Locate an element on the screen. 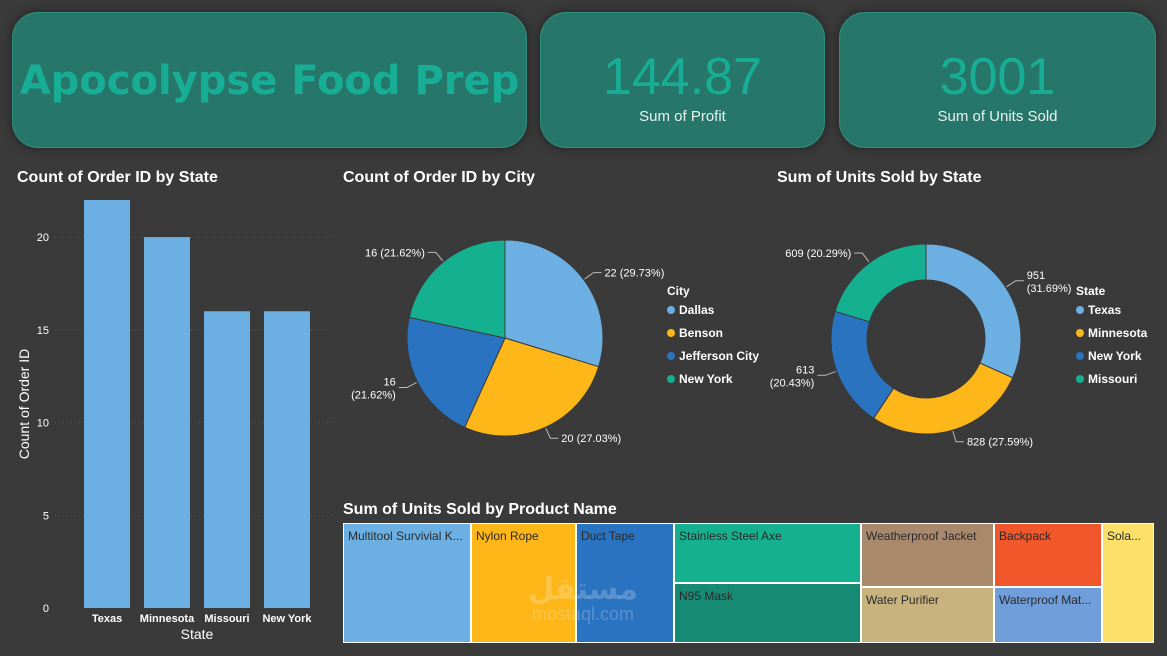  kpi-label: Sum of Units Sold is located at coordinates (997, 116).